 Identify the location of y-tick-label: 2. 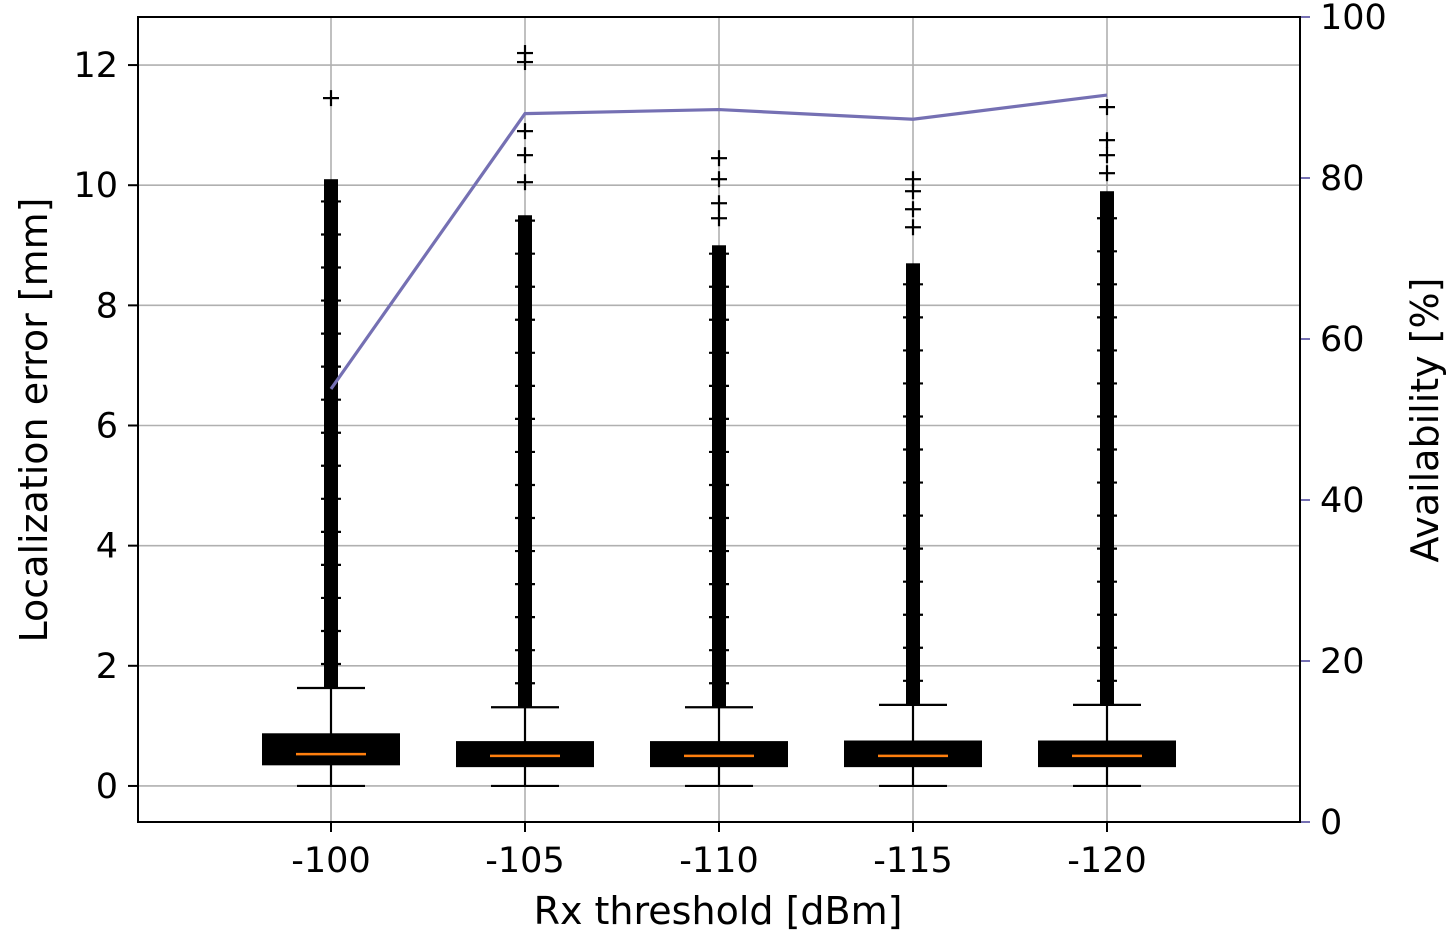
(107, 667).